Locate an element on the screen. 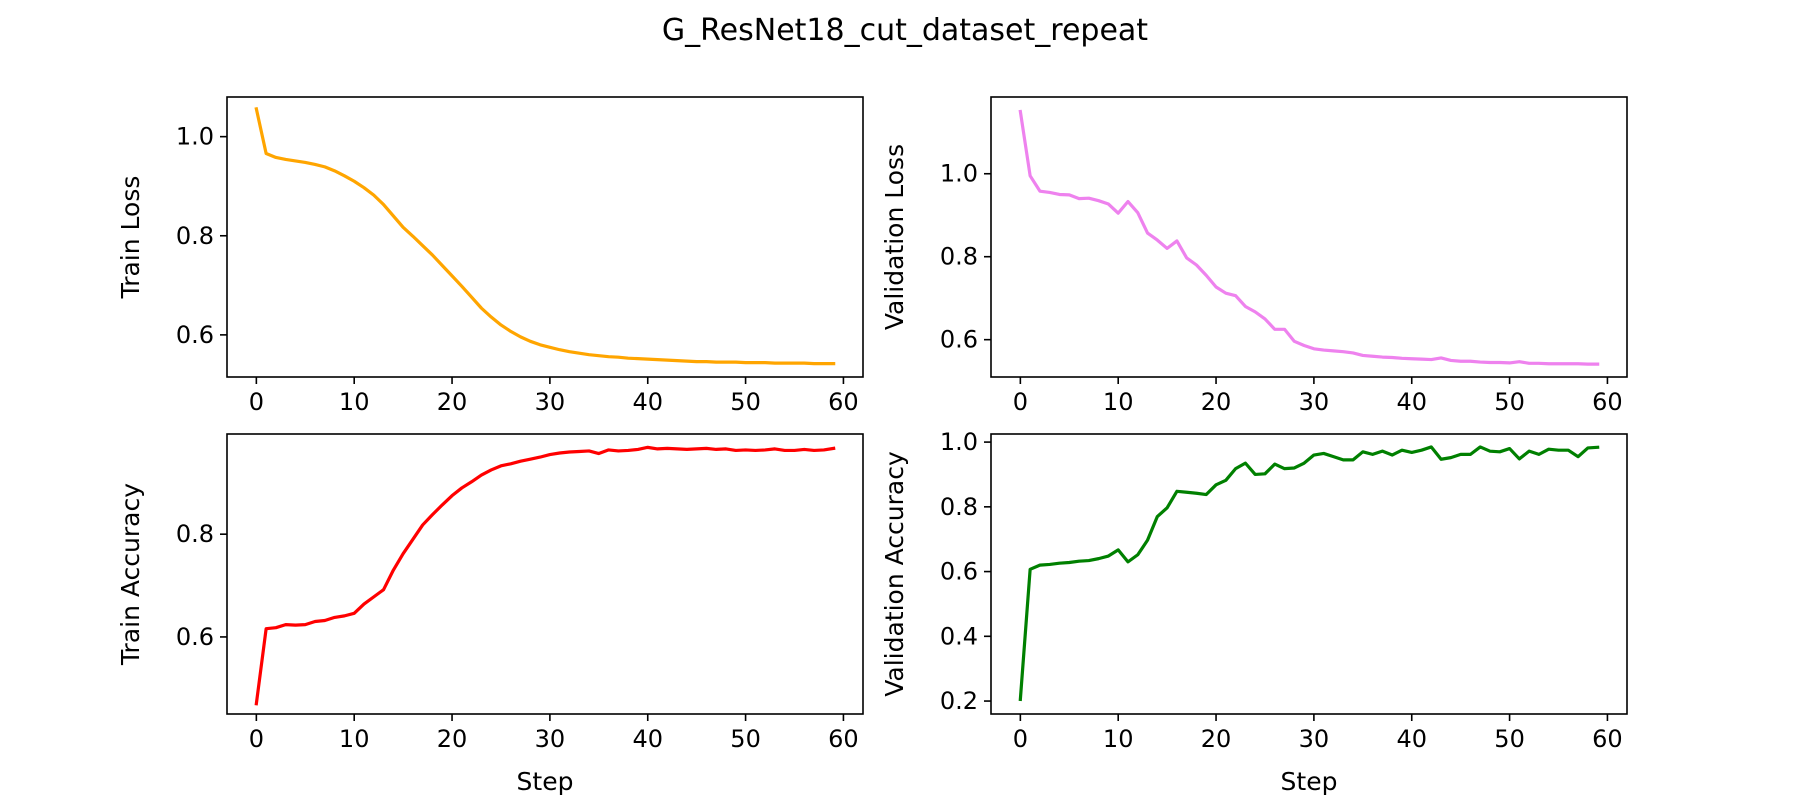 Image resolution: width=1800 pixels, height=800 pixels. validation-accuracy-x-tick-label: 30 is located at coordinates (1314, 739).